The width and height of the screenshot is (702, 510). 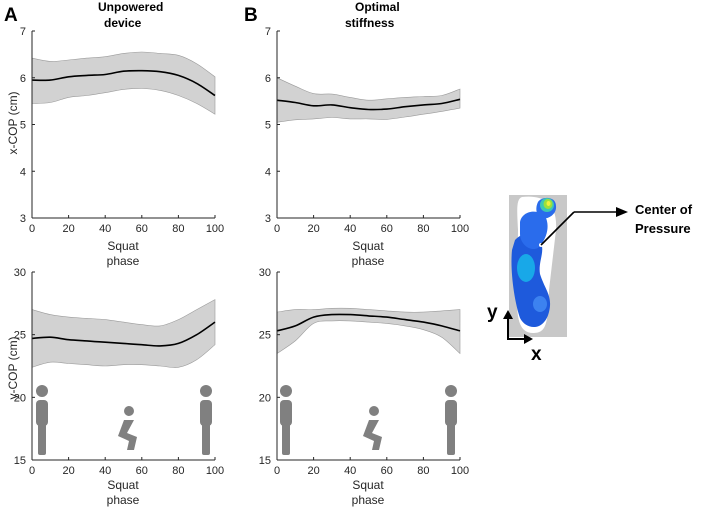 I want to click on arrow-head-icon, so click(x=622, y=212).